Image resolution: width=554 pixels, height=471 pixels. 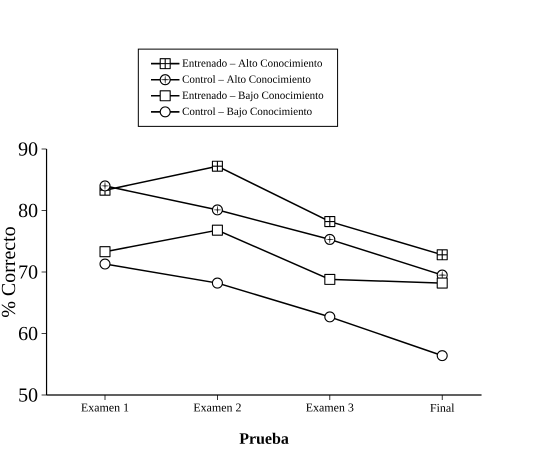 What do you see at coordinates (28, 211) in the screenshot?
I see `y-tick-label: 80` at bounding box center [28, 211].